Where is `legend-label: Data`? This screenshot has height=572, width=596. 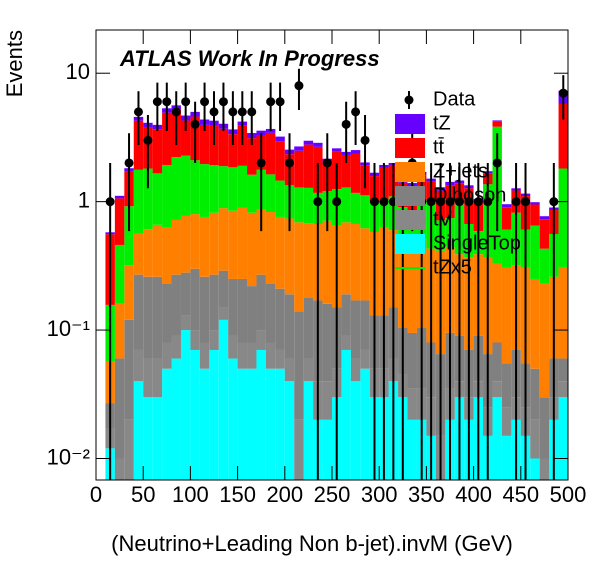
legend-label: Data is located at coordinates (454, 99).